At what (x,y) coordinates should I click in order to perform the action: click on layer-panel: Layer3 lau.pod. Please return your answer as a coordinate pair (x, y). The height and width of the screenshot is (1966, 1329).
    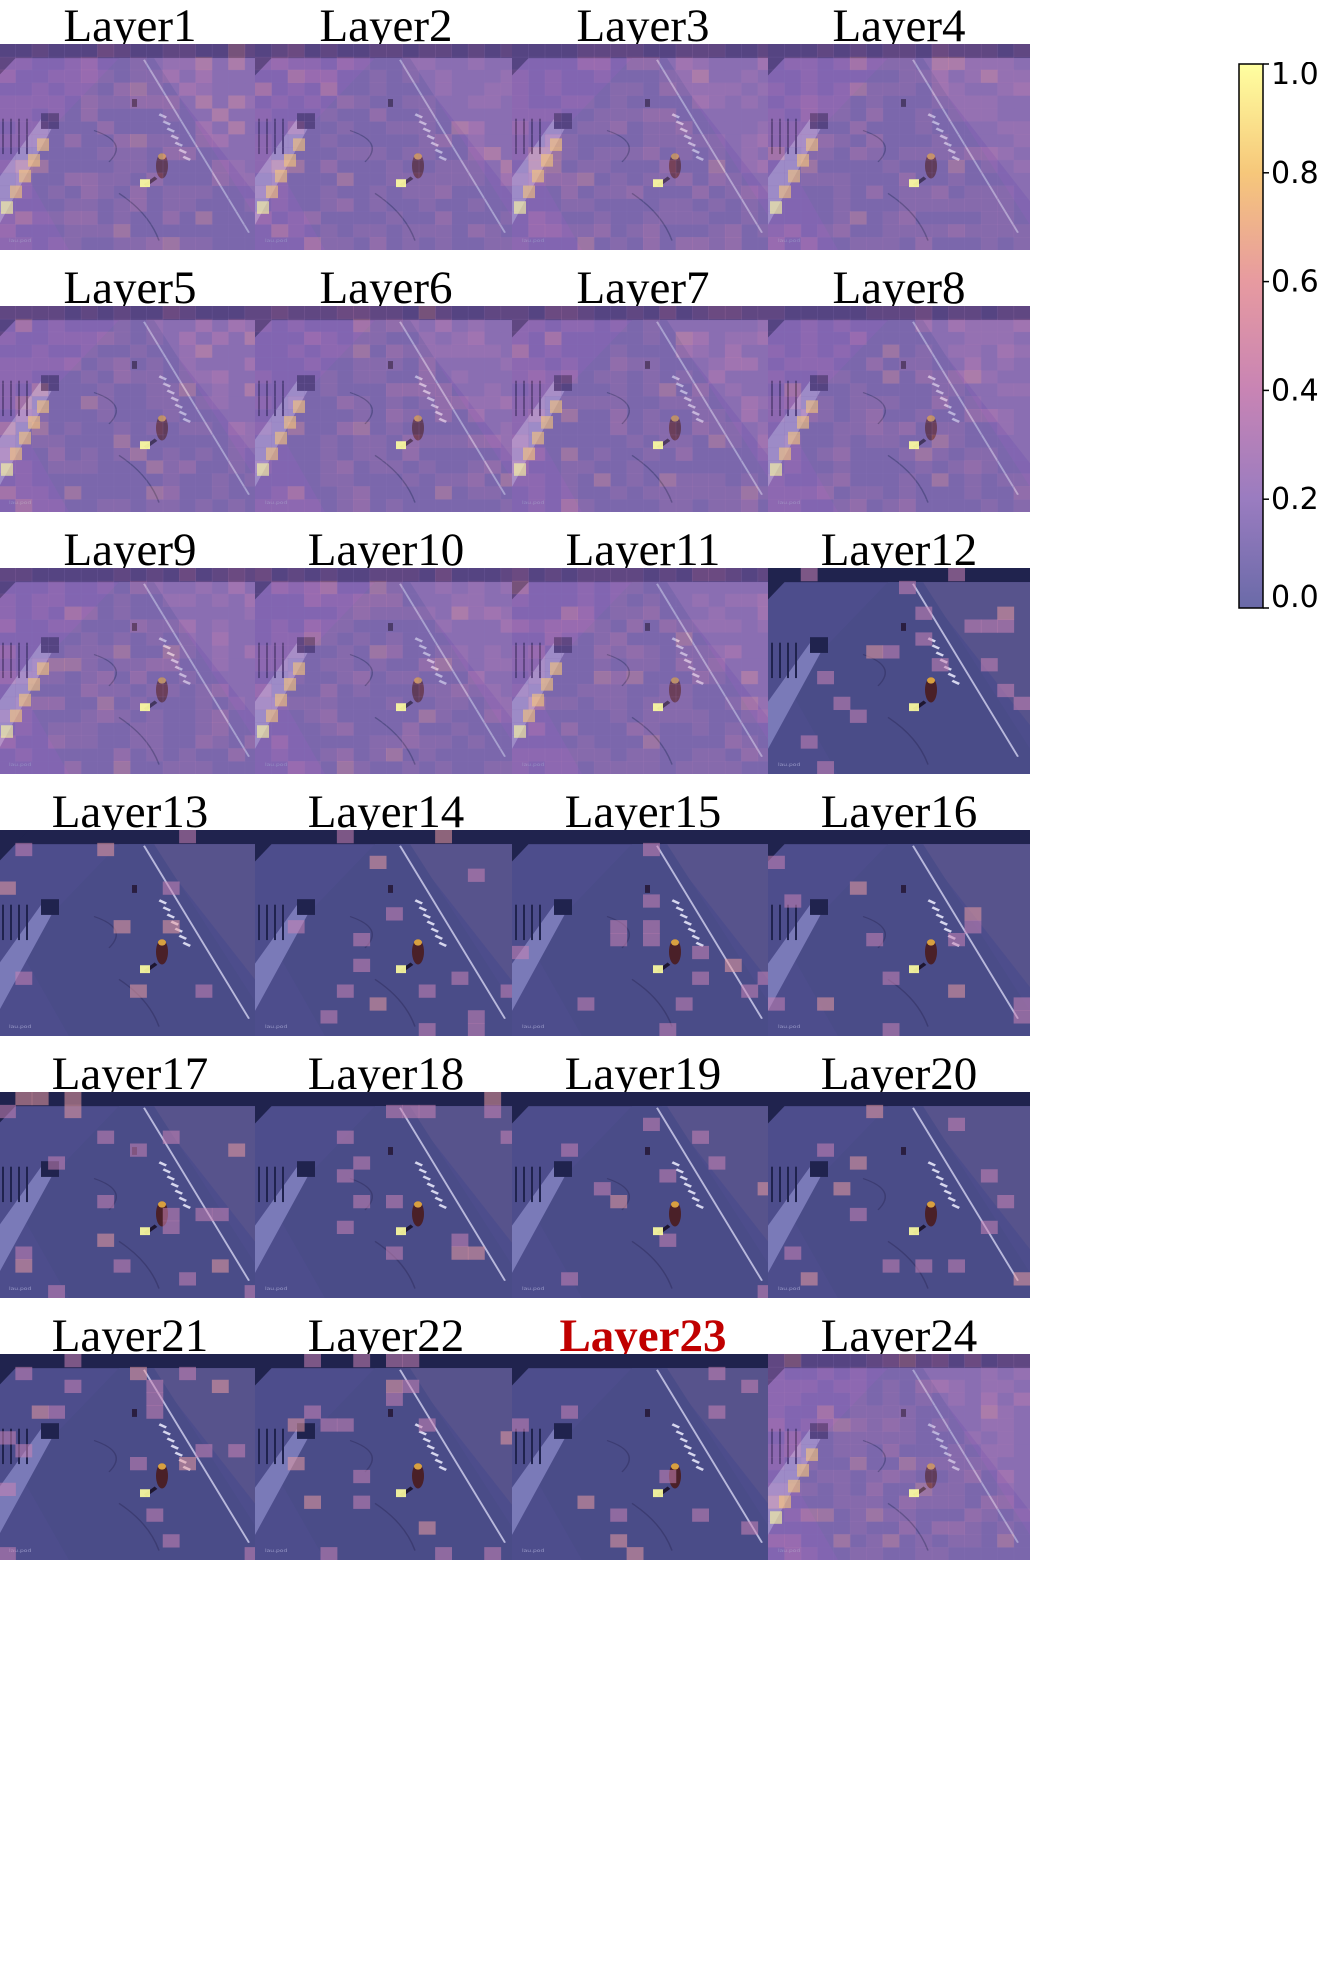
    Looking at the image, I should click on (643, 131).